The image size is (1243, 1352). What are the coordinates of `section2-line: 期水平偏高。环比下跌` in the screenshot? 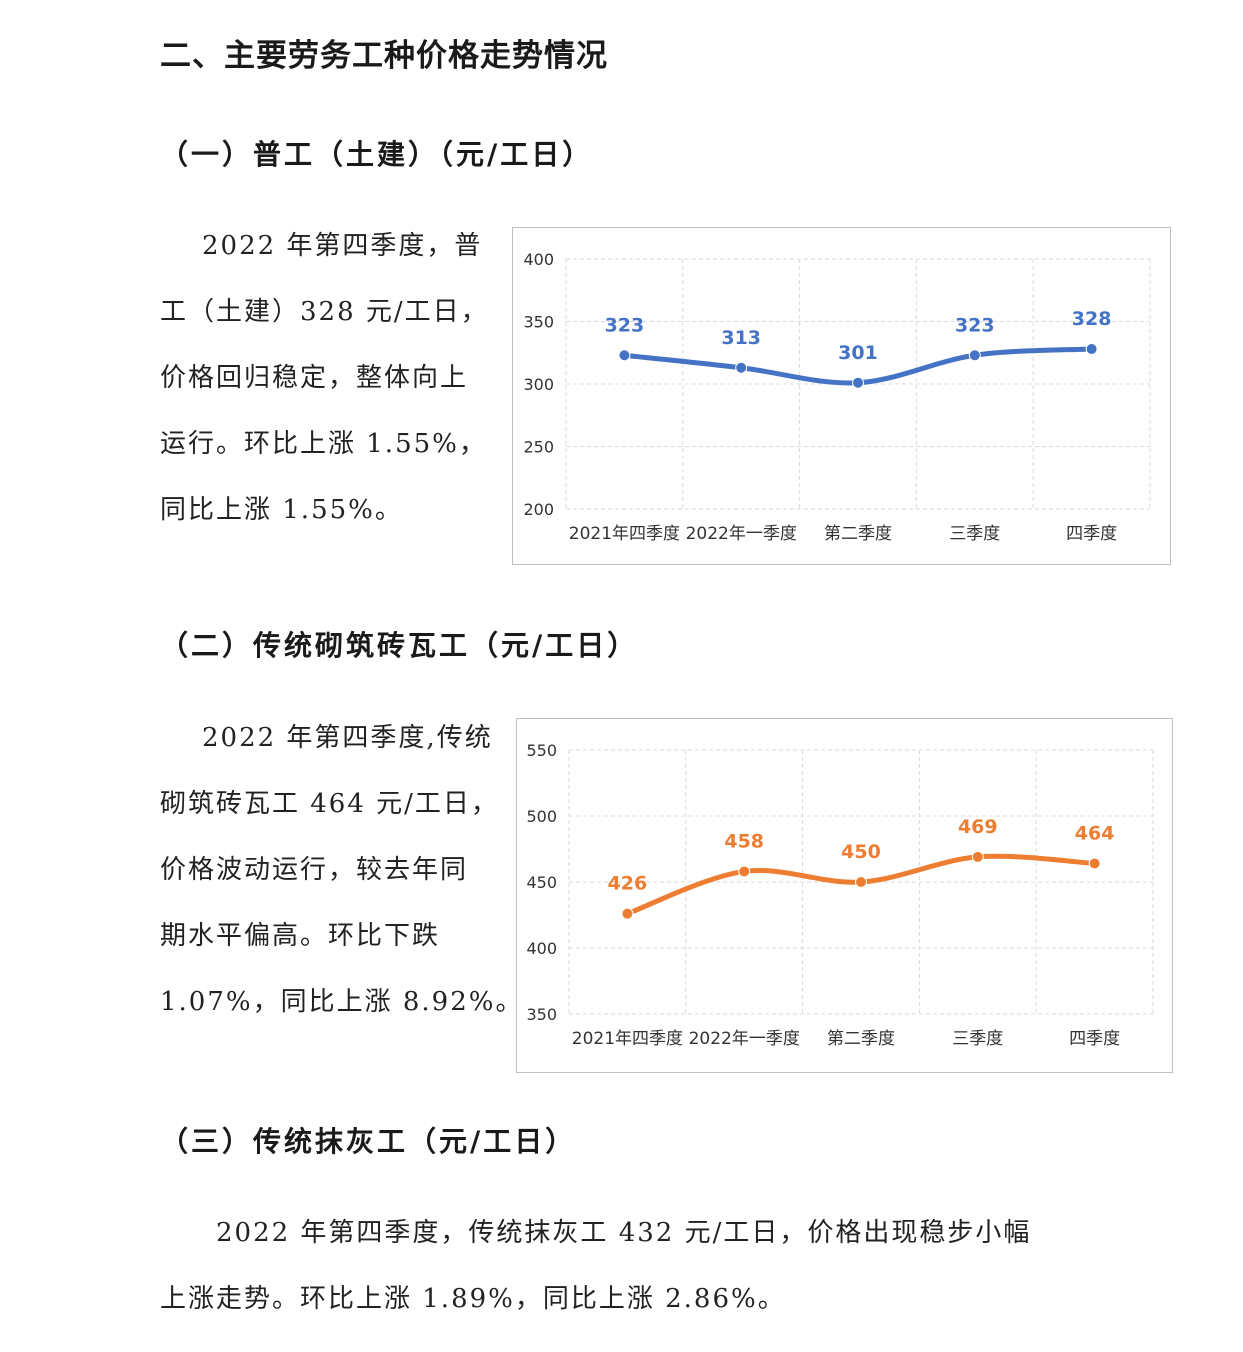 It's located at (300, 936).